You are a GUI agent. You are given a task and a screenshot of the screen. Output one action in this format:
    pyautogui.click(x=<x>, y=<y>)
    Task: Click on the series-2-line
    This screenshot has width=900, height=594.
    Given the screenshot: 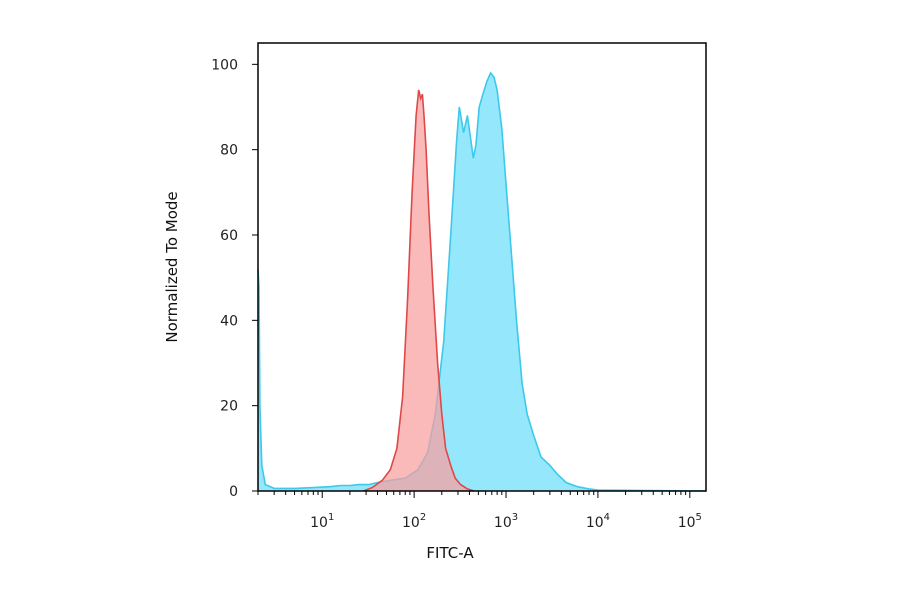 What is the action you would take?
    pyautogui.click(x=419, y=290)
    